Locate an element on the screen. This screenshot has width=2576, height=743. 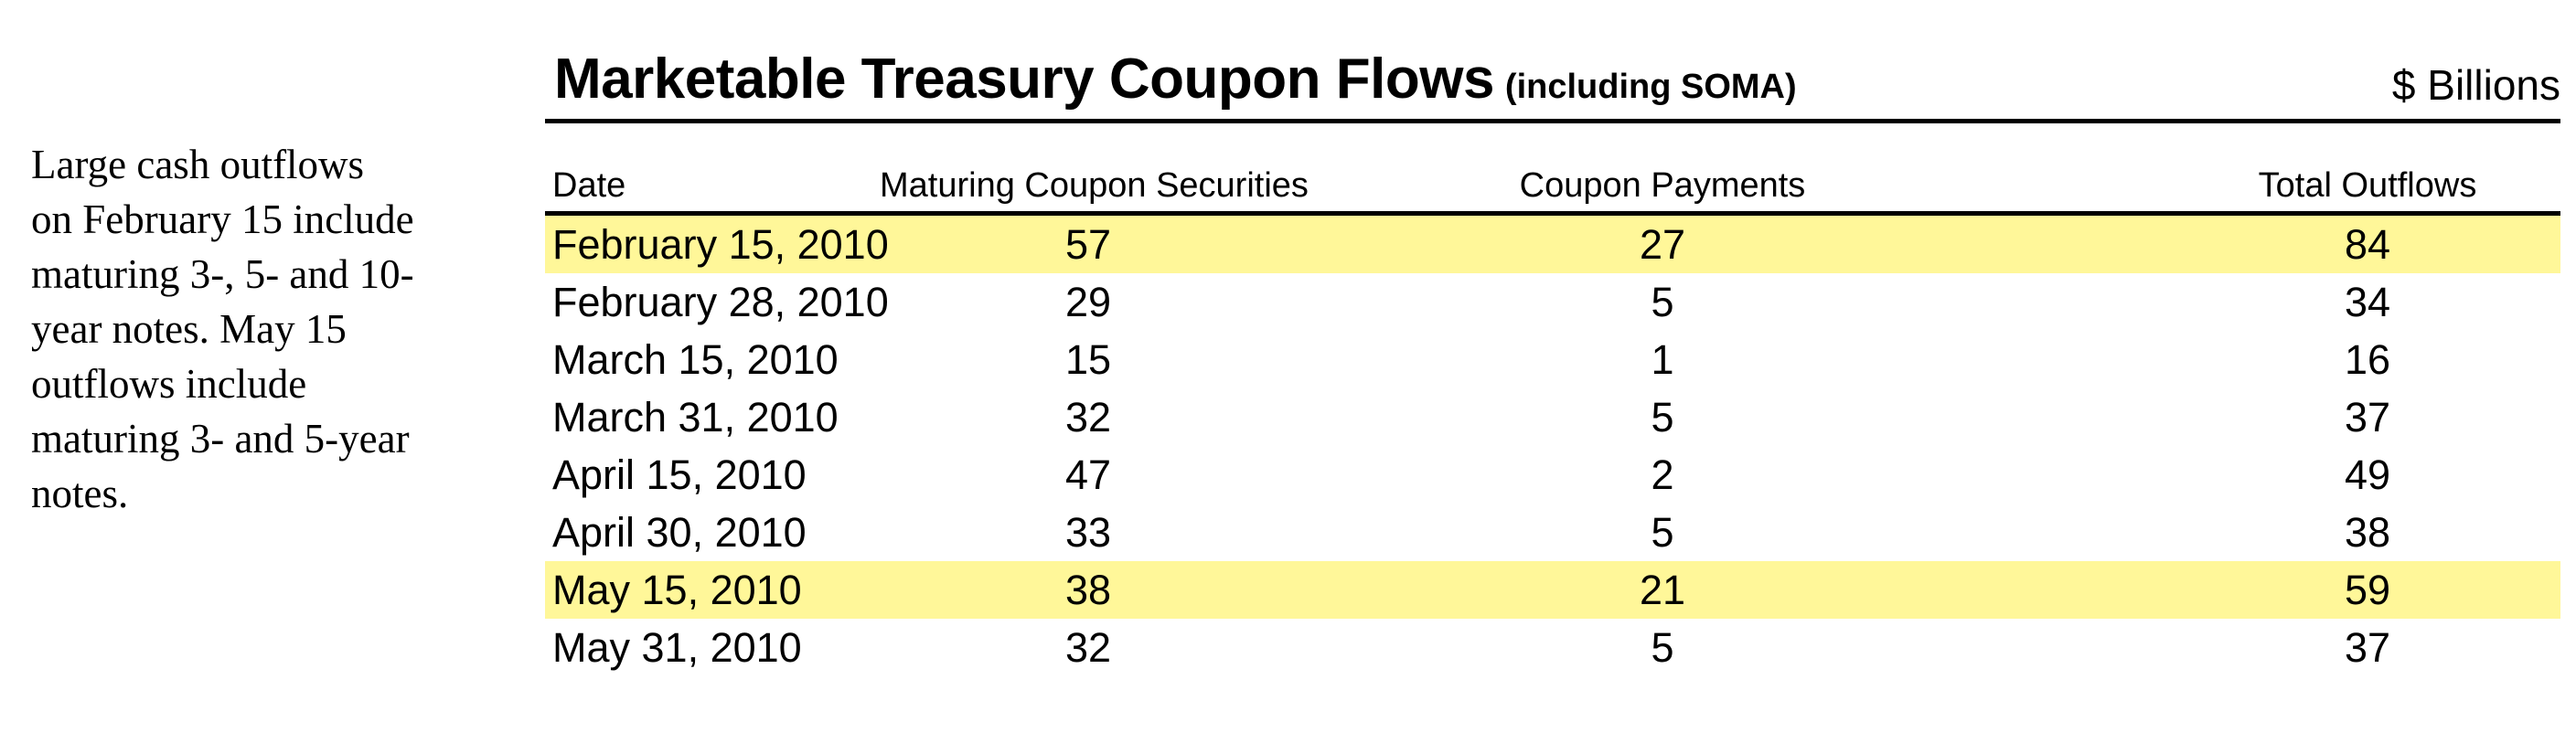
maturing-cell: 38 is located at coordinates (1088, 590).